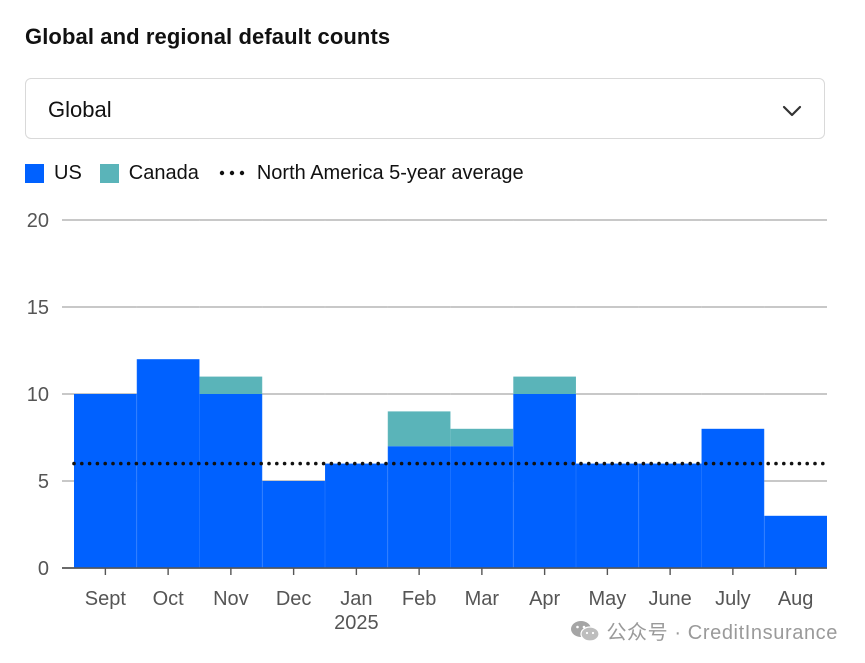 This screenshot has height=663, width=865. I want to click on bar-us-may, so click(607, 515).